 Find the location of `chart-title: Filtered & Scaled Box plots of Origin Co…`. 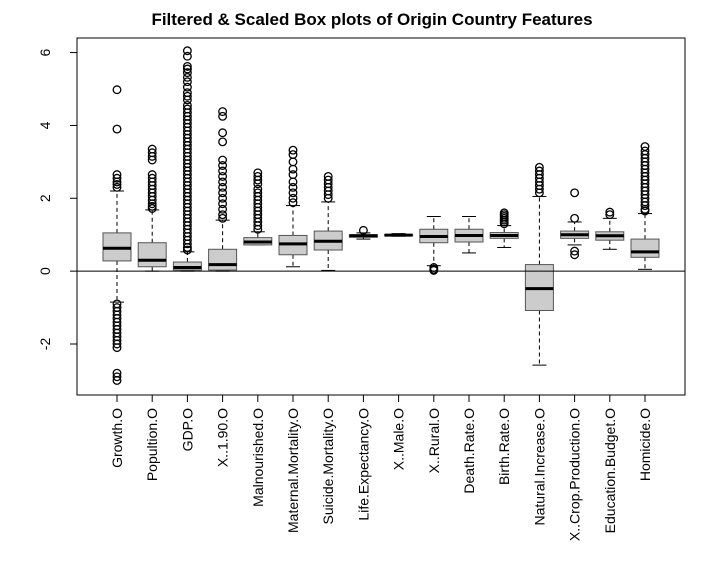

chart-title: Filtered & Scaled Box plots of Origin Co… is located at coordinates (371, 19).